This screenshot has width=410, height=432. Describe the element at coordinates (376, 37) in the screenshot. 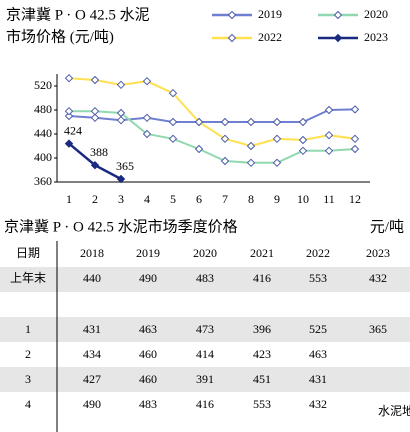

I see `legend-label: 2023` at that location.